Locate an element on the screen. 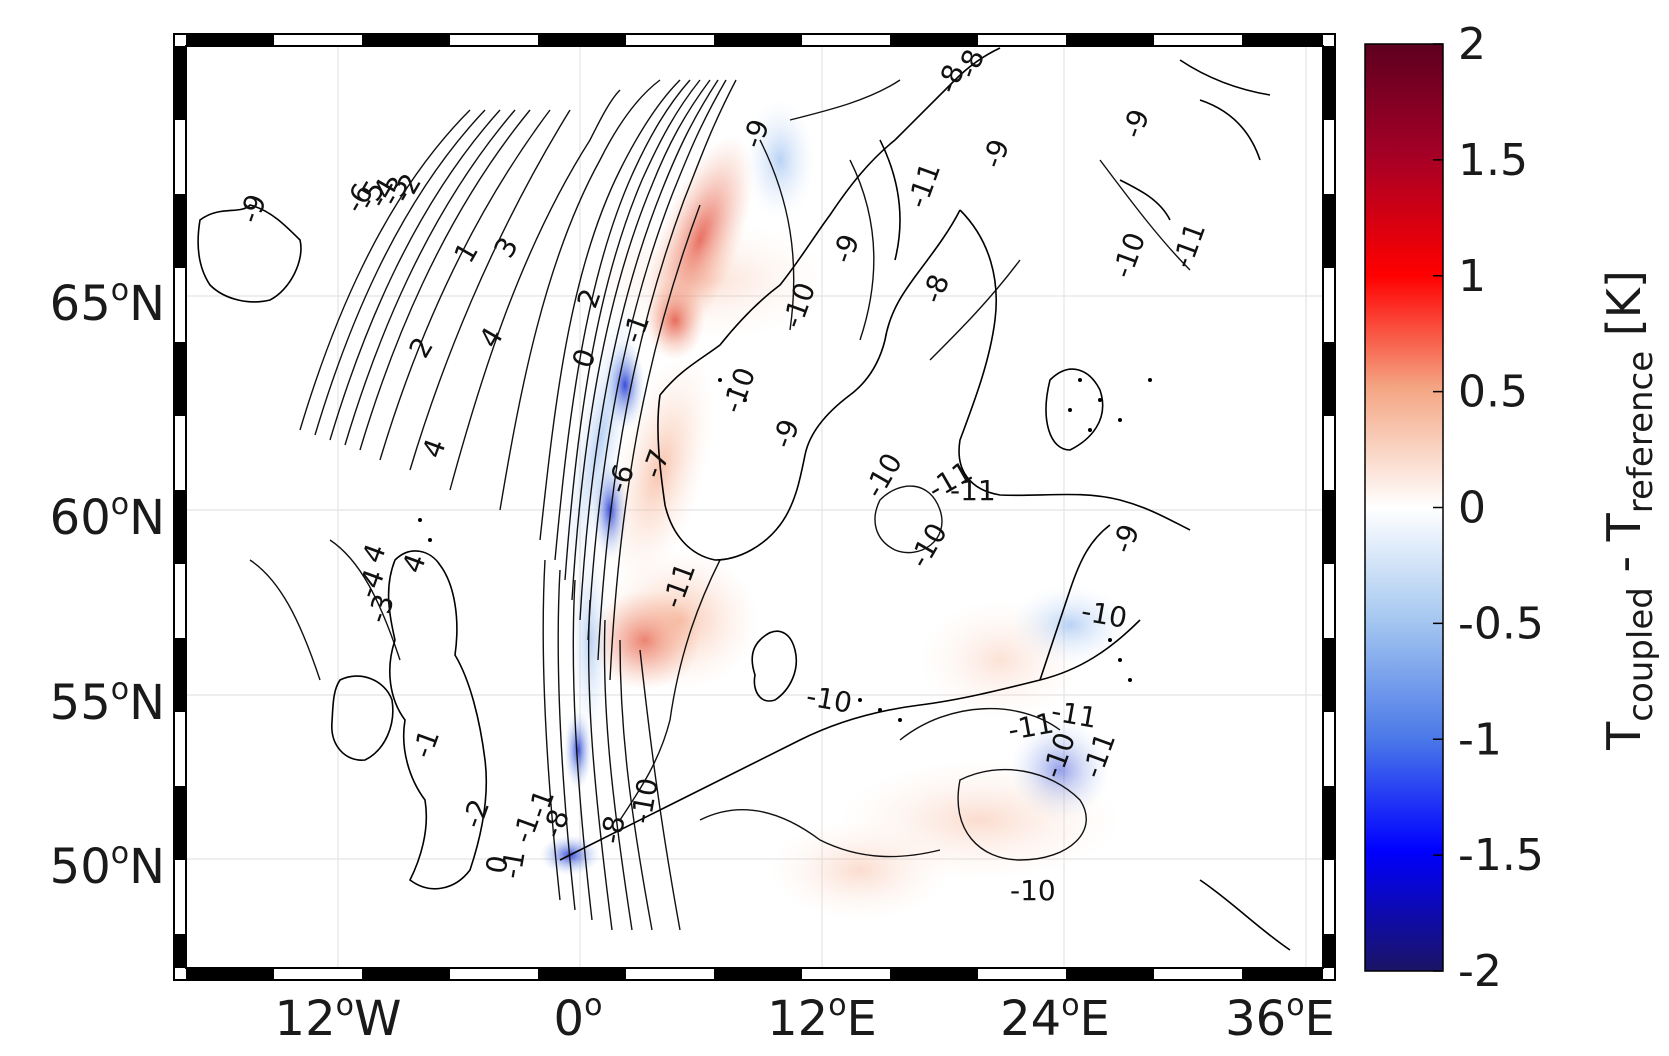  lon-tick-12W: 12oW is located at coordinates (338, 1017).